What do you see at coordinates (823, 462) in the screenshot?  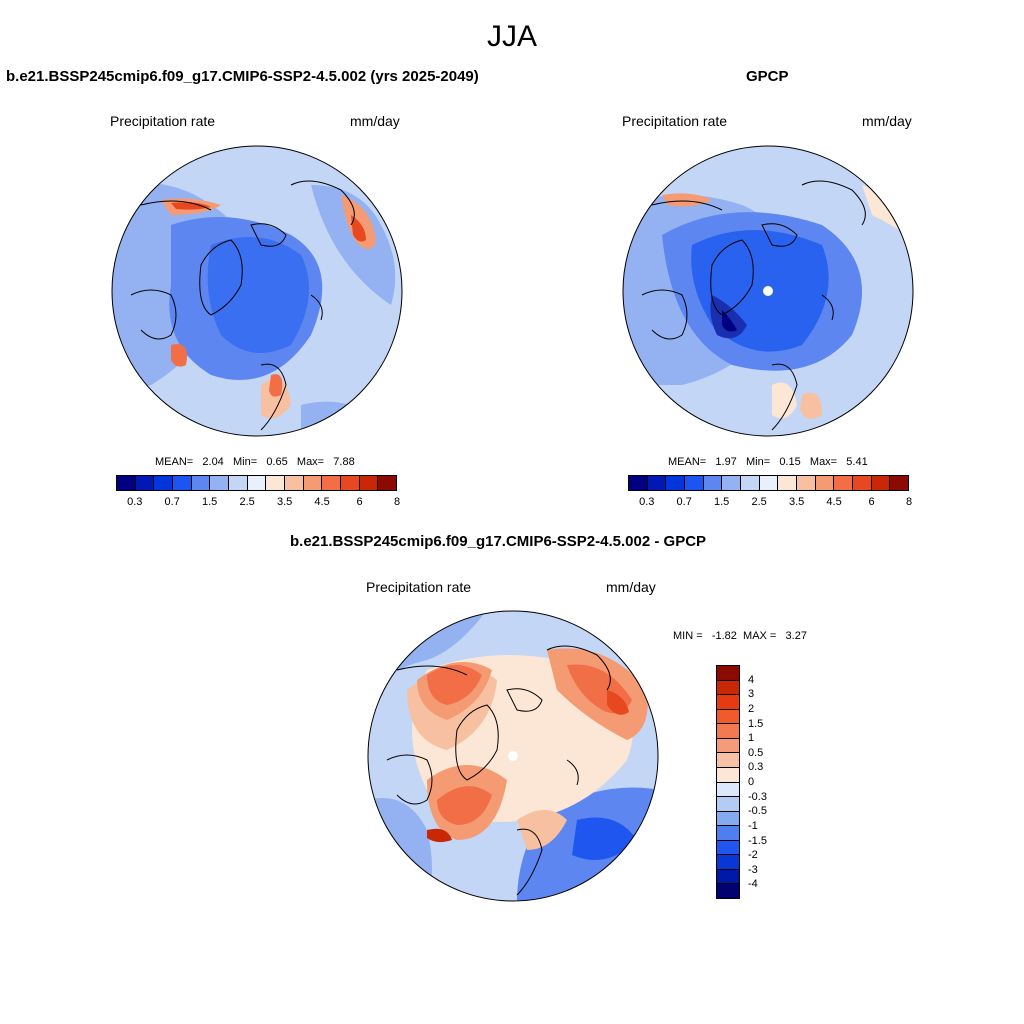 I see `obs-max-label: Max=` at bounding box center [823, 462].